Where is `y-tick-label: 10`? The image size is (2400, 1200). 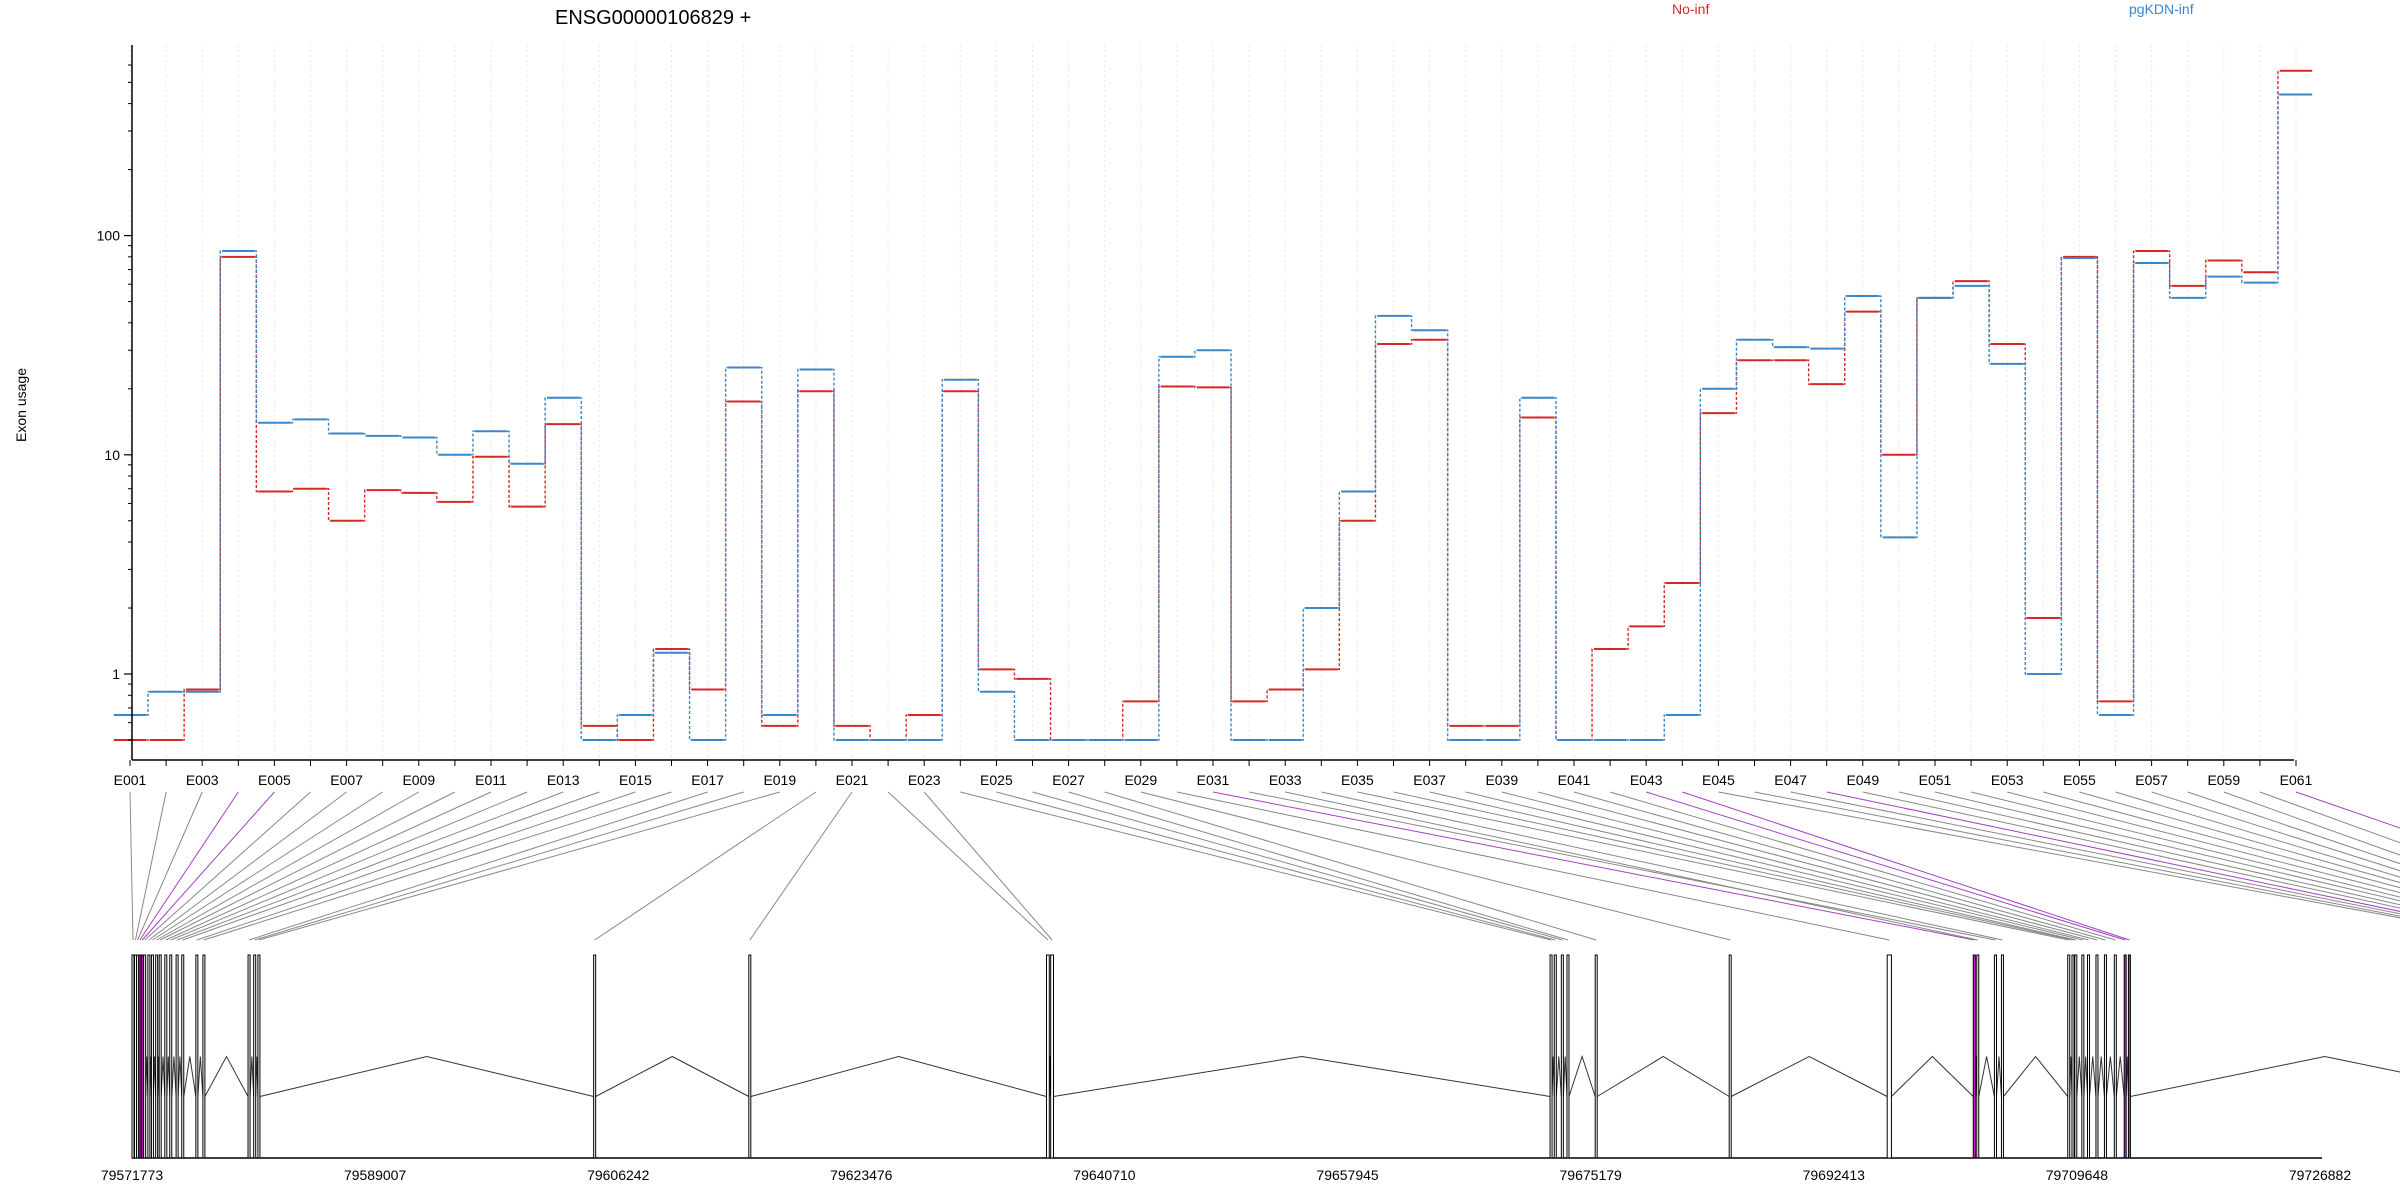
y-tick-label: 10 is located at coordinates (112, 455).